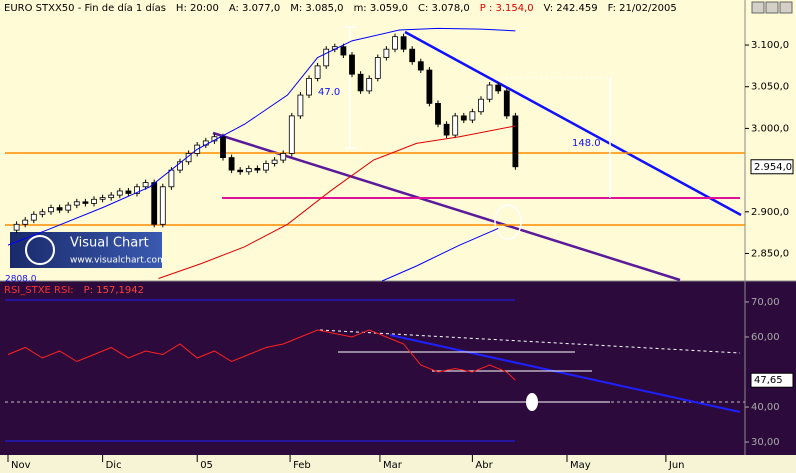 The width and height of the screenshot is (796, 473). What do you see at coordinates (444, 8) in the screenshot?
I see `header-text: C: 3.078,0` at bounding box center [444, 8].